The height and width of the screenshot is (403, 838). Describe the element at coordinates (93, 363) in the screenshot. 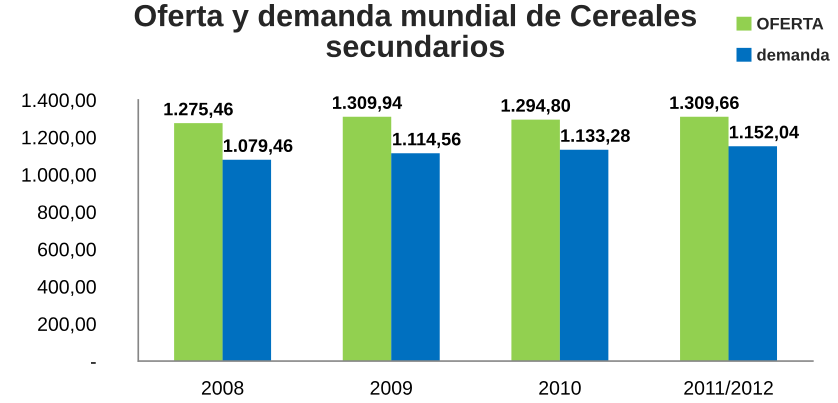

I see `y-tick-label: -` at that location.